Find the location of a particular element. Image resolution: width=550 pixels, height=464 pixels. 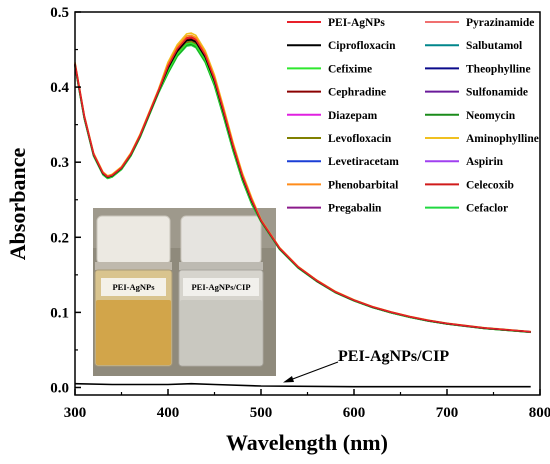

vial-1-label-paper is located at coordinates (133, 287).